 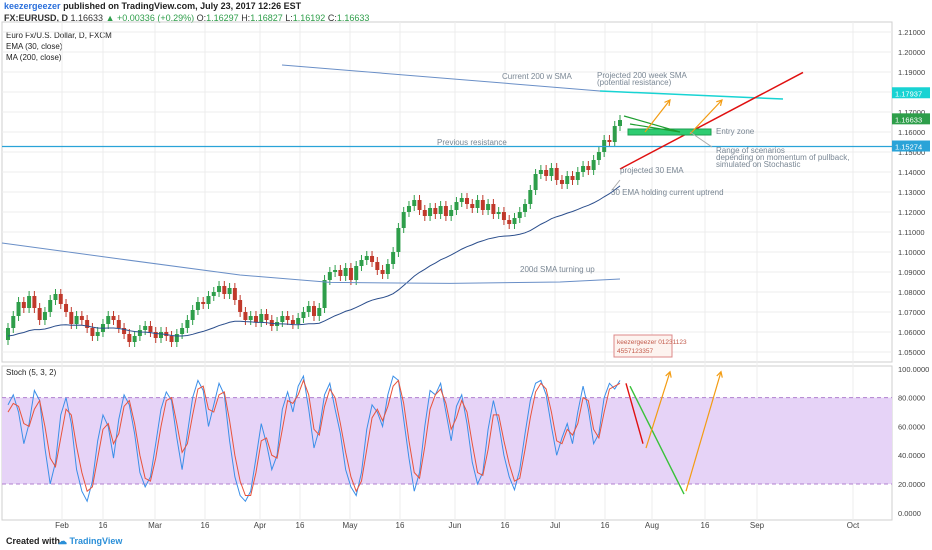 I want to click on stoch-tick-label: 80.0000, so click(x=911, y=398).